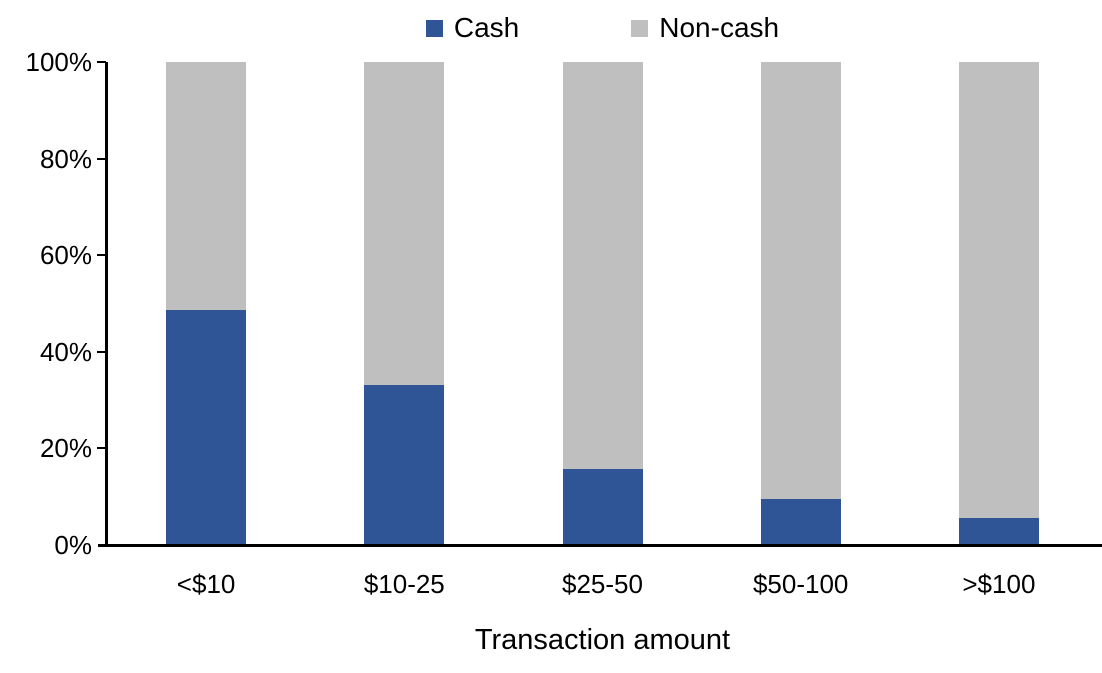 Image resolution: width=1102 pixels, height=673 pixels. Describe the element at coordinates (106, 304) in the screenshot. I see `y-axis-line` at that location.